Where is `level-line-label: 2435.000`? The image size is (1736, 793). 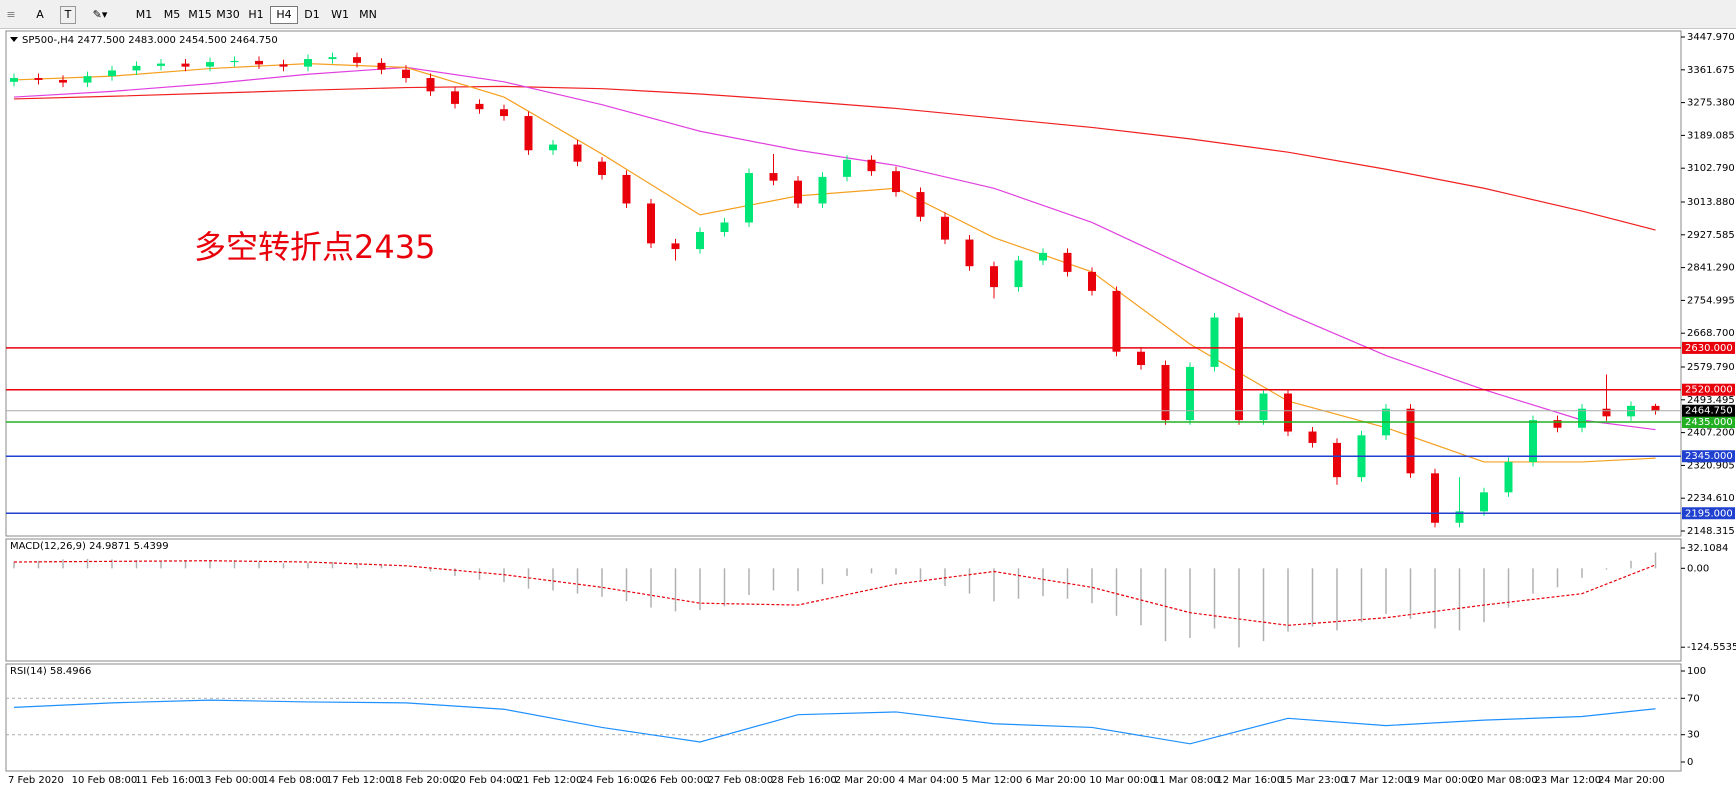
level-line-label: 2435.000 is located at coordinates (1709, 422).